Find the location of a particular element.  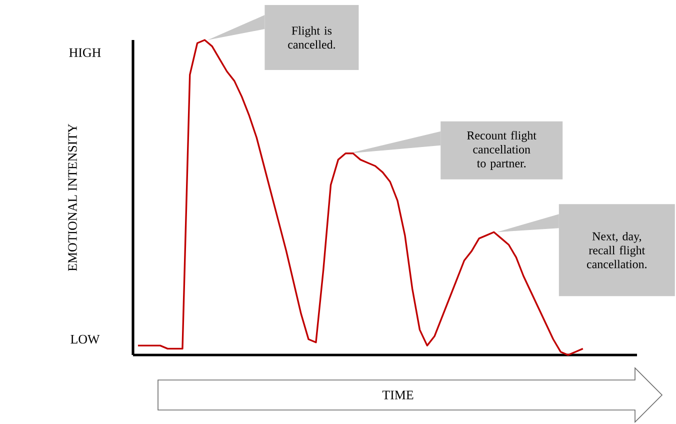

y-axis-title: EMOTIONAL INTENSITY is located at coordinates (72, 198).